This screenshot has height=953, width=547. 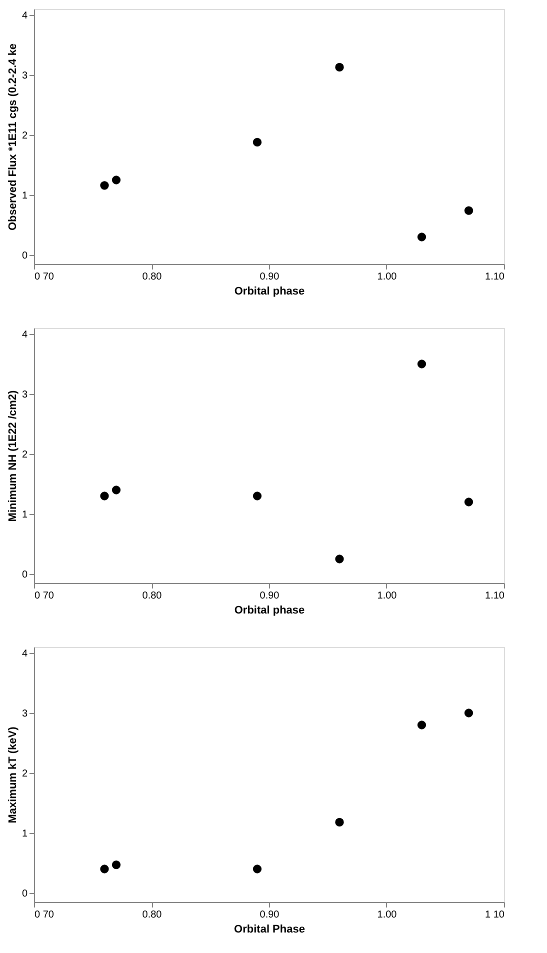 I want to click on y-axis-title: Minimum NH (1E22 /cm2), so click(x=12, y=456).